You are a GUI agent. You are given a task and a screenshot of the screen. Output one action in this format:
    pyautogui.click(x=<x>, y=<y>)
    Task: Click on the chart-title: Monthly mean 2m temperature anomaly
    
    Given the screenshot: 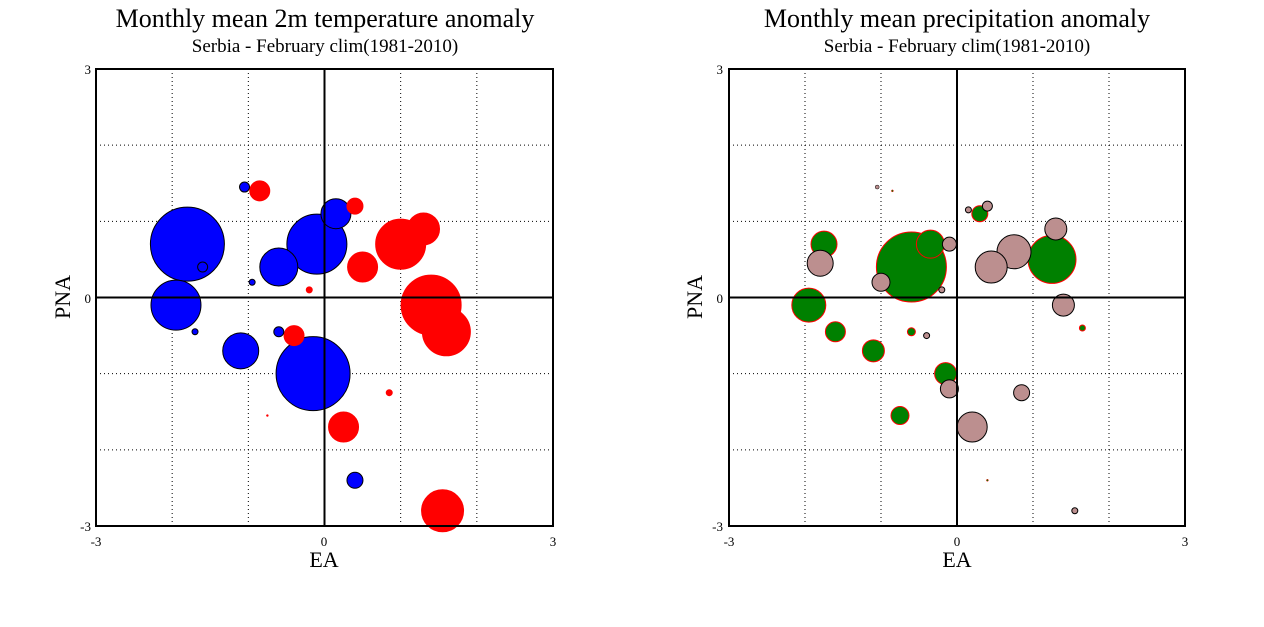 What is the action you would take?
    pyautogui.click(x=325, y=18)
    